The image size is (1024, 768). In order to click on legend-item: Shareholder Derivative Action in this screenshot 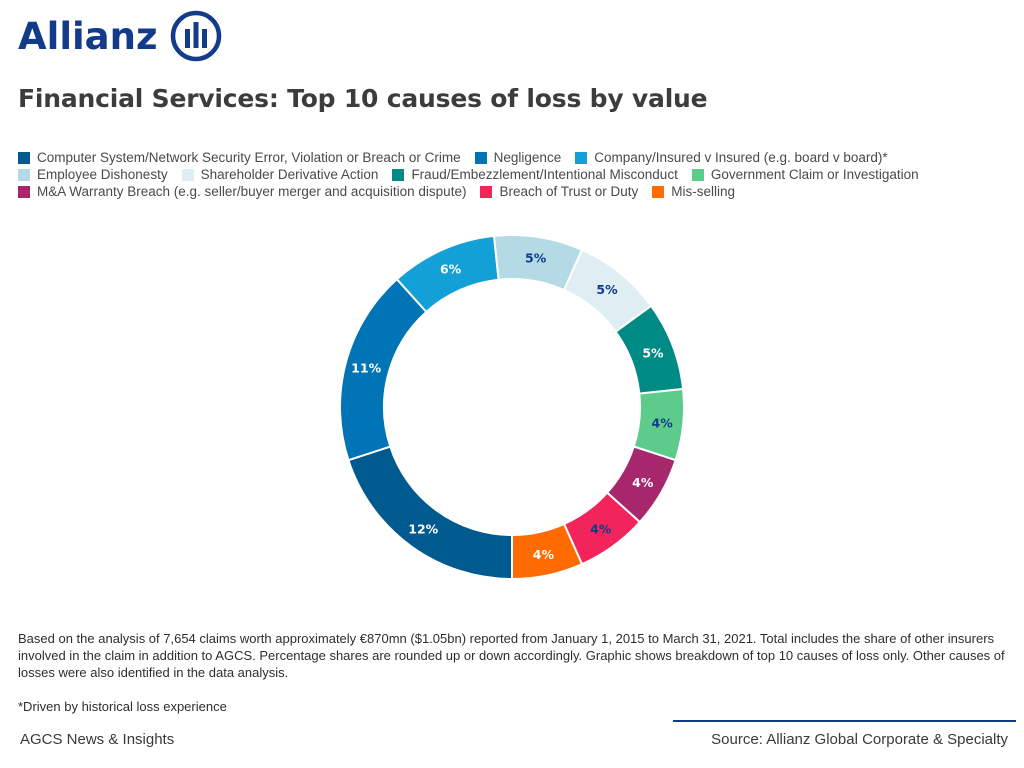, I will do `click(280, 174)`.